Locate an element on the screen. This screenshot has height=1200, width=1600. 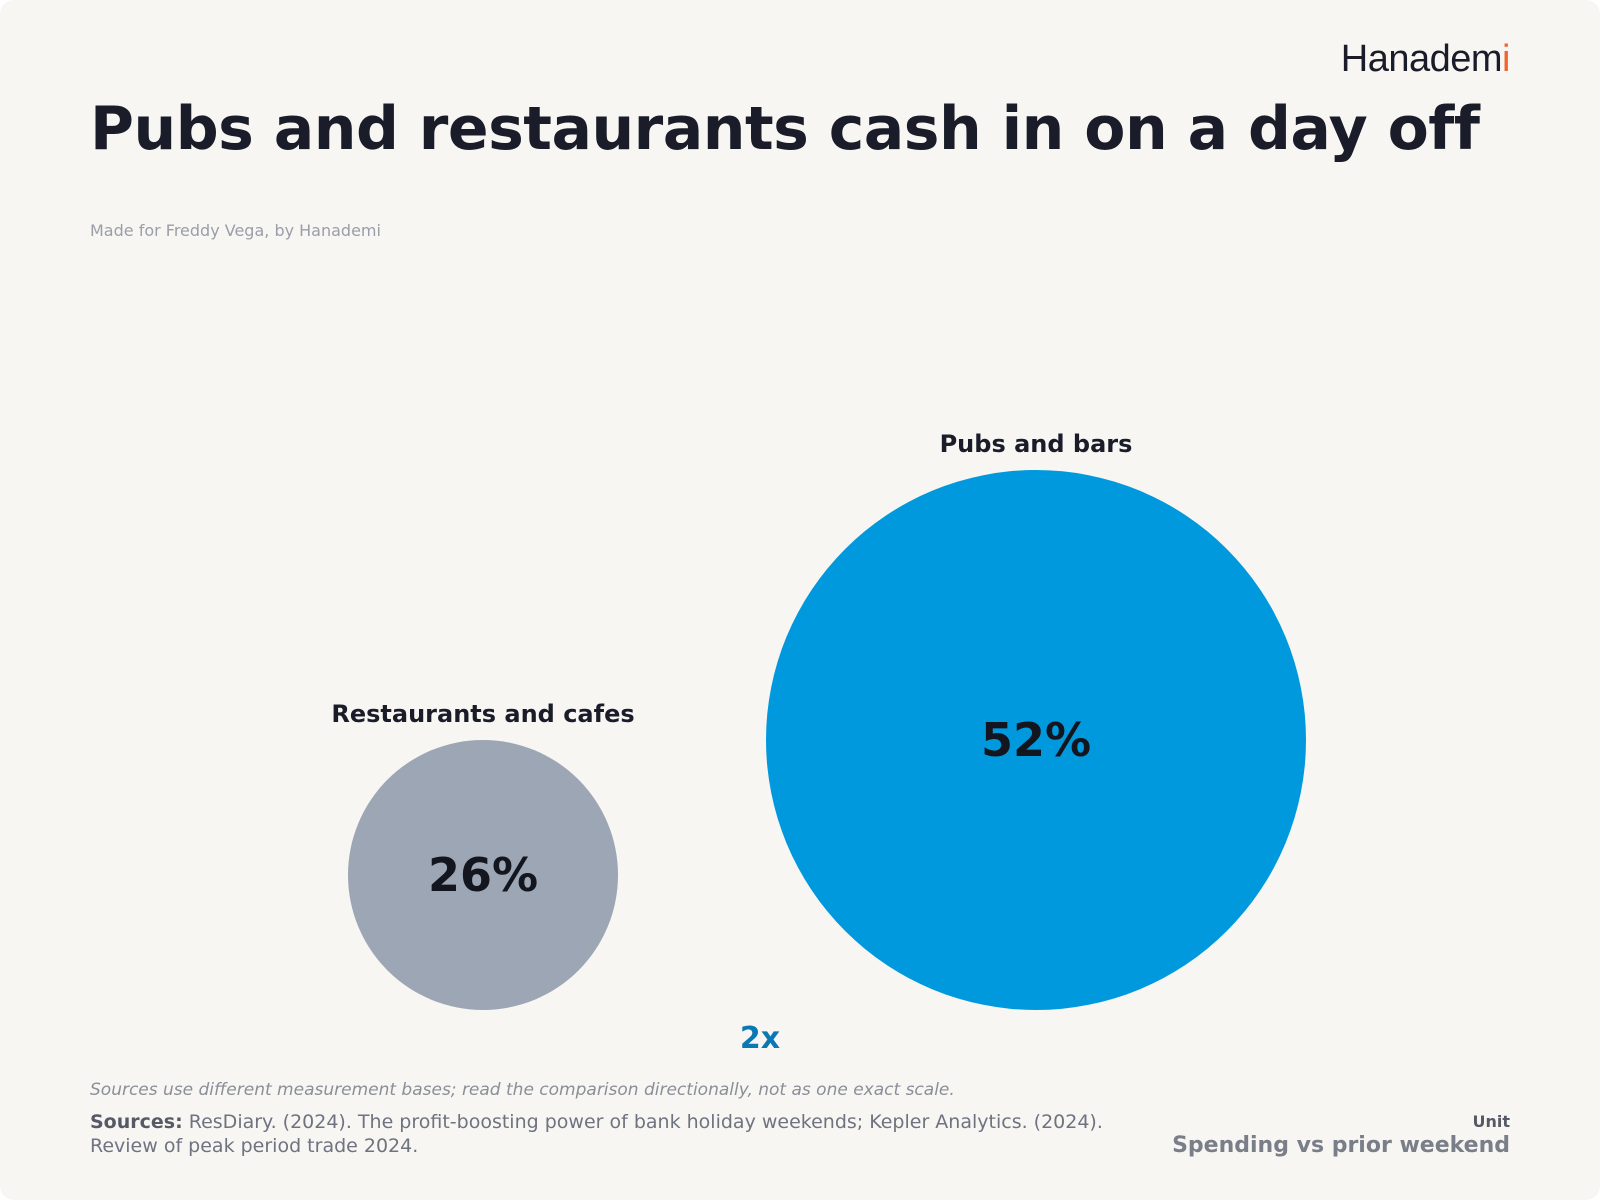
bubble-category-label-0: Restaurants and cafes is located at coordinates (482, 714).